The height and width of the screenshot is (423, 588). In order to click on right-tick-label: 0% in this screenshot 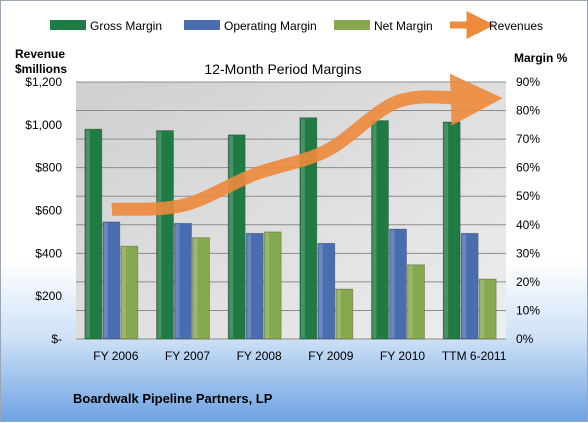, I will do `click(525, 339)`.